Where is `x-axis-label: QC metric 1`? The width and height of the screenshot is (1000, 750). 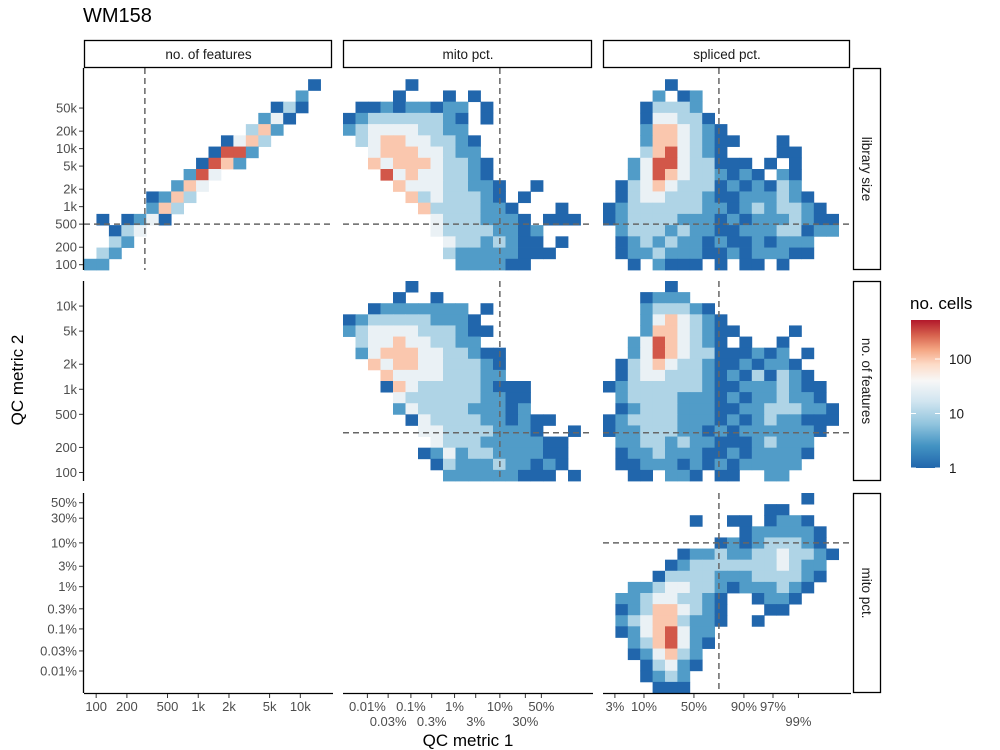
x-axis-label: QC metric 1 is located at coordinates (468, 740).